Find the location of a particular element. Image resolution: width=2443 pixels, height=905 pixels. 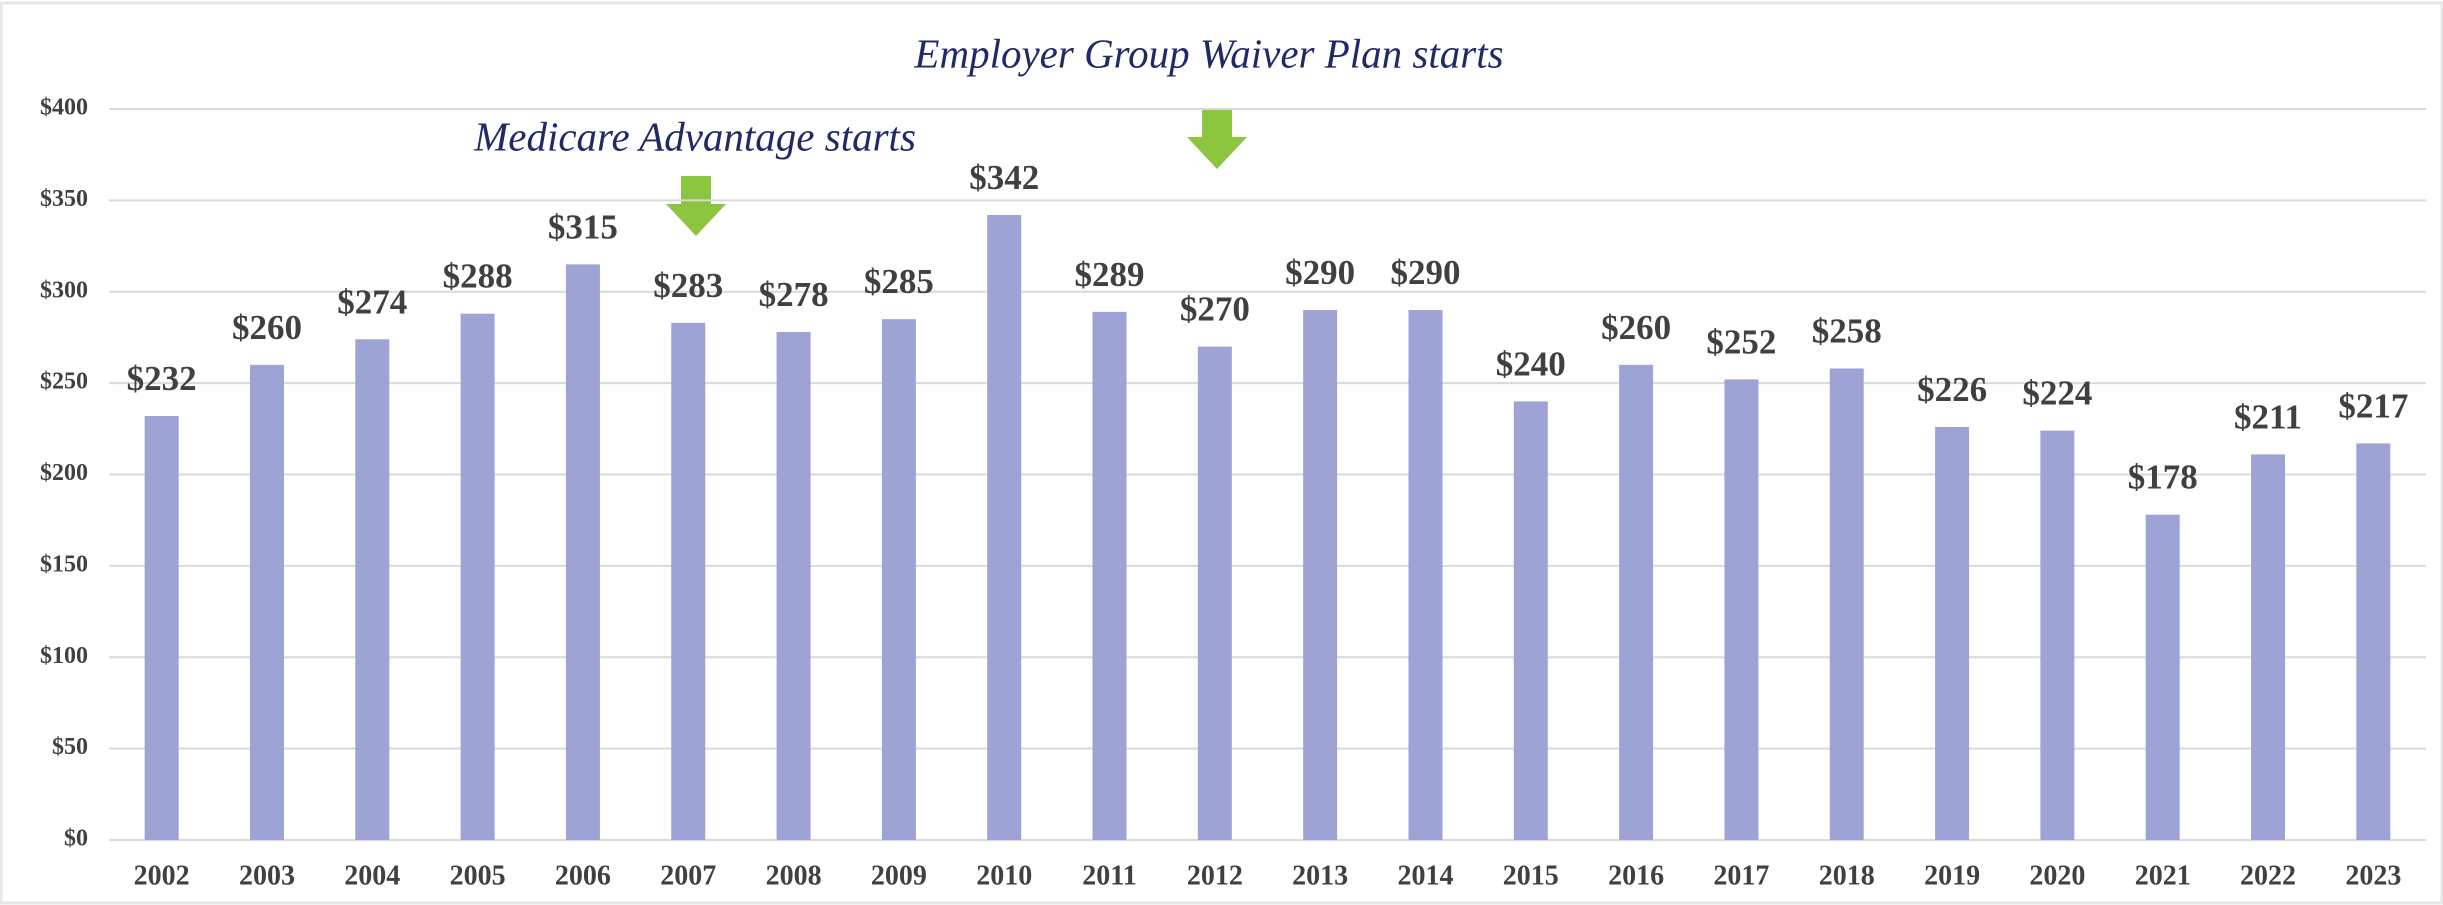

x-tick-label: 2023 is located at coordinates (2373, 875).